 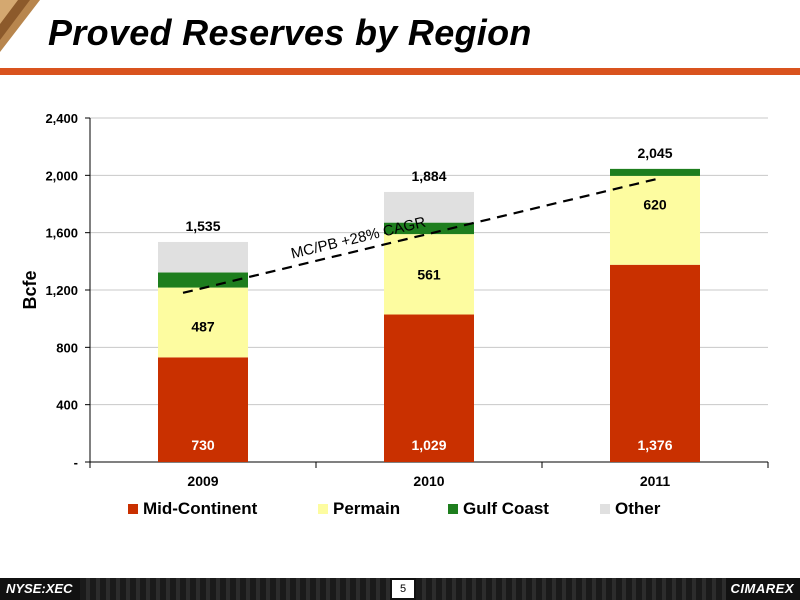 I want to click on y-tick-label: 1,200, so click(x=61, y=290).